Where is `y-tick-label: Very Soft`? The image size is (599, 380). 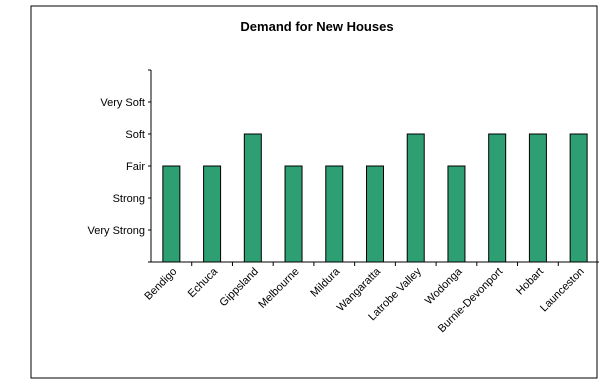 y-tick-label: Very Soft is located at coordinates (122, 103).